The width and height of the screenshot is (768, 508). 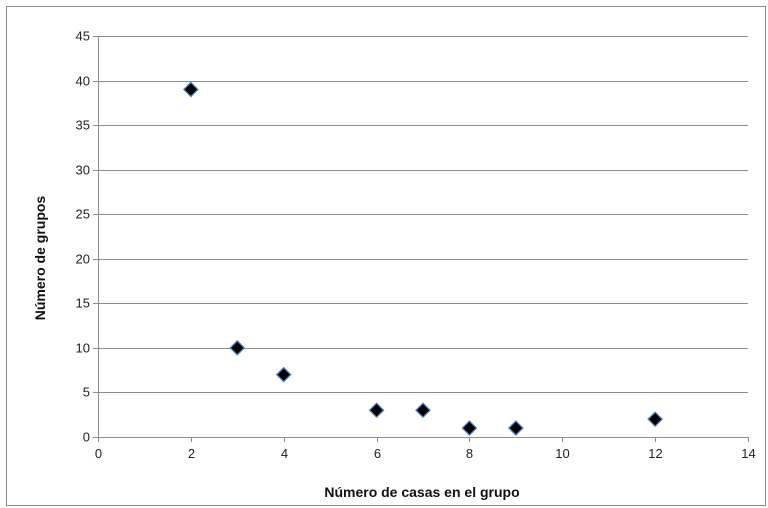 What do you see at coordinates (98, 453) in the screenshot?
I see `x-tick-label: 0` at bounding box center [98, 453].